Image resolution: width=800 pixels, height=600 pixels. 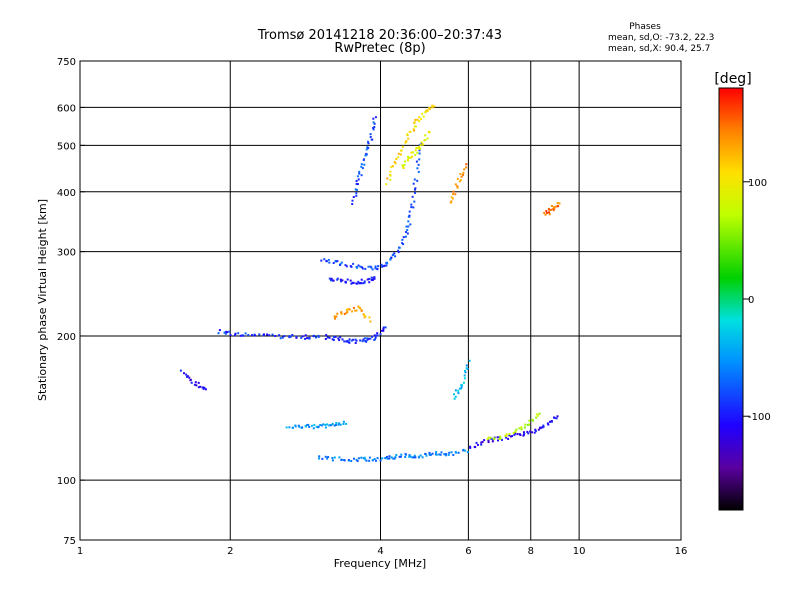 I want to click on x-tick-label: 2, so click(x=230, y=551).